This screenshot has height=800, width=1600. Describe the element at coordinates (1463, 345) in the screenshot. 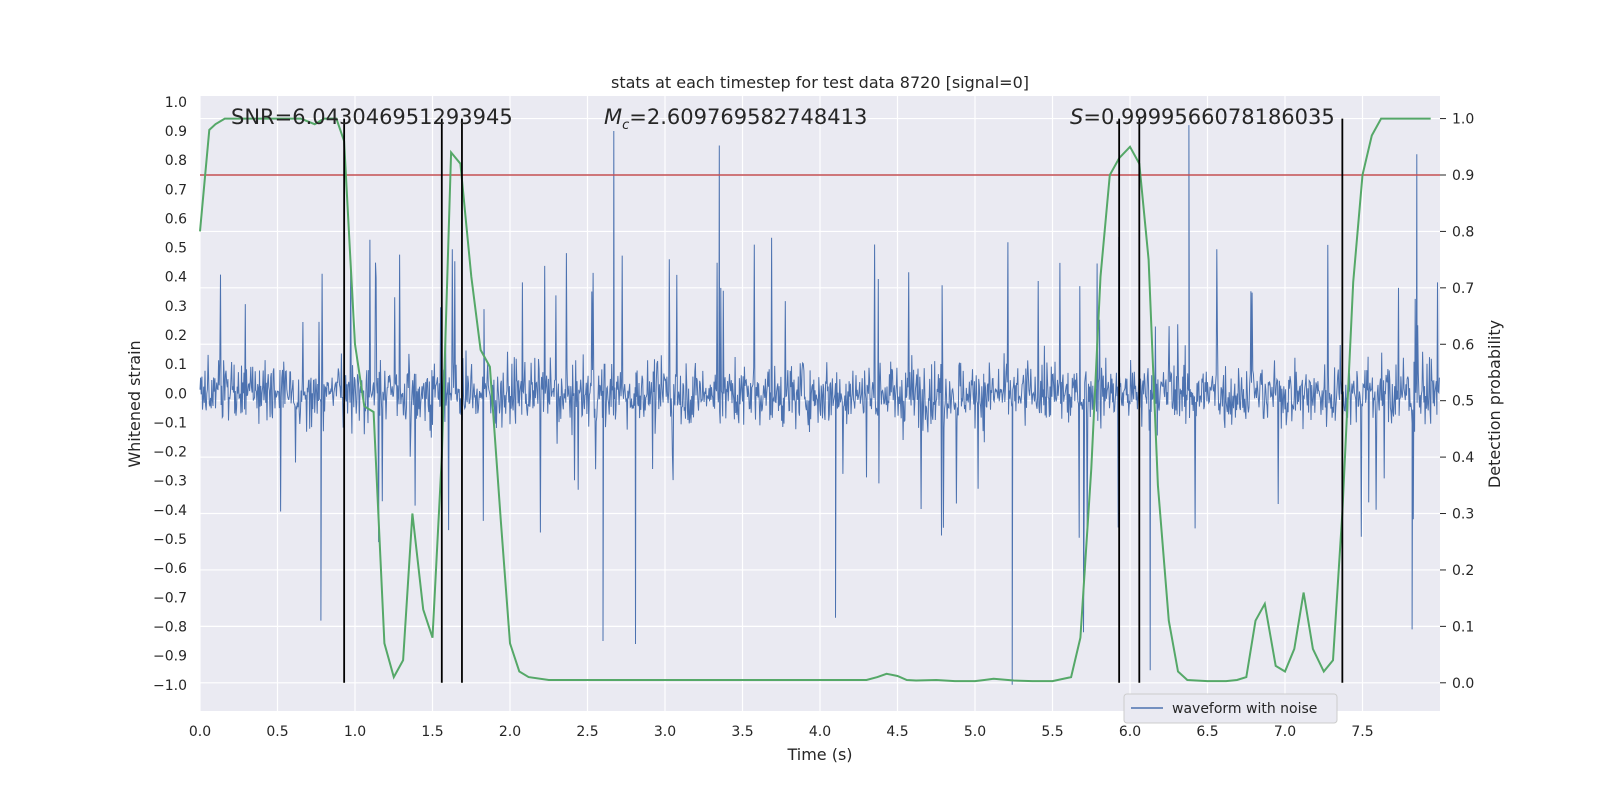

I see `y-right-tick-label: 0.6` at that location.